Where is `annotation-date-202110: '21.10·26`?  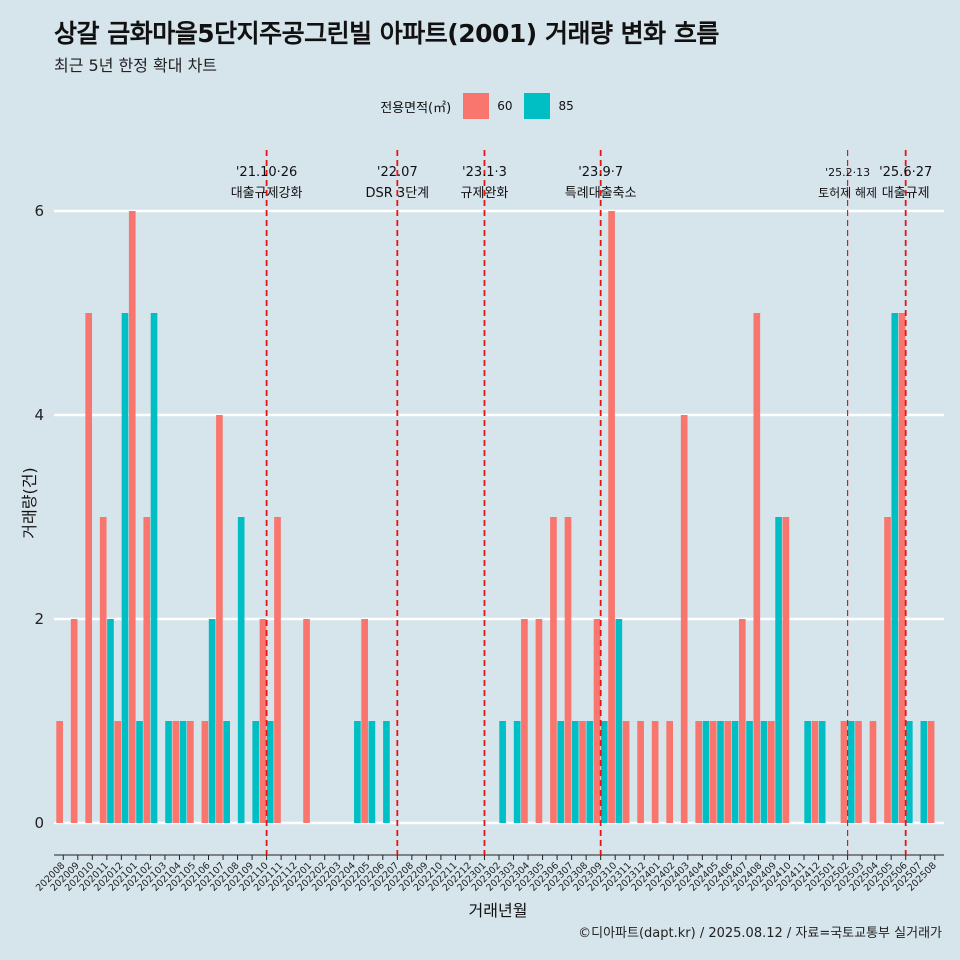
annotation-date-202110: '21.10·26 is located at coordinates (266, 172).